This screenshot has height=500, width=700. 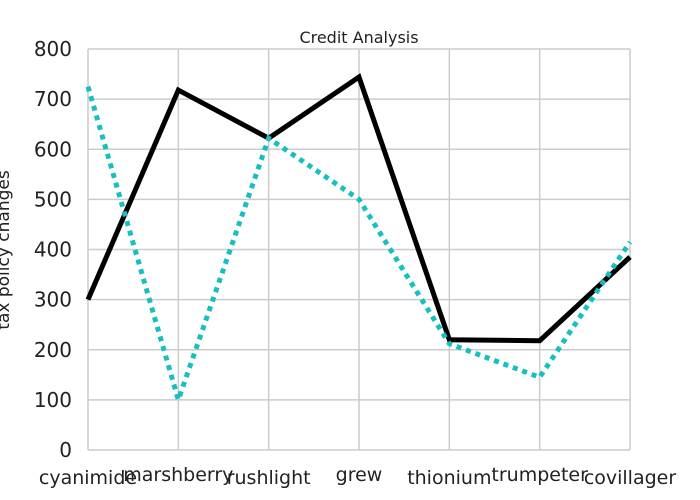 I want to click on x-tick-label: trumpeter, so click(x=539, y=475).